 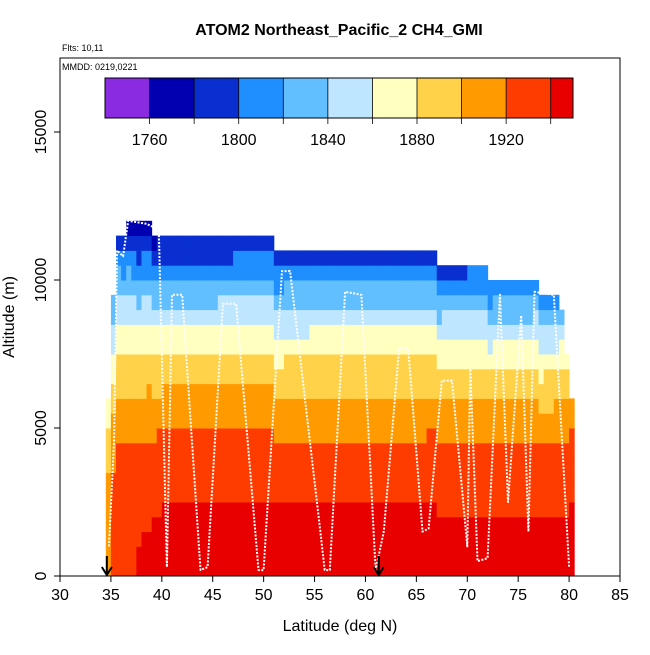 I want to click on x-tick-label: 85, so click(x=620, y=595).